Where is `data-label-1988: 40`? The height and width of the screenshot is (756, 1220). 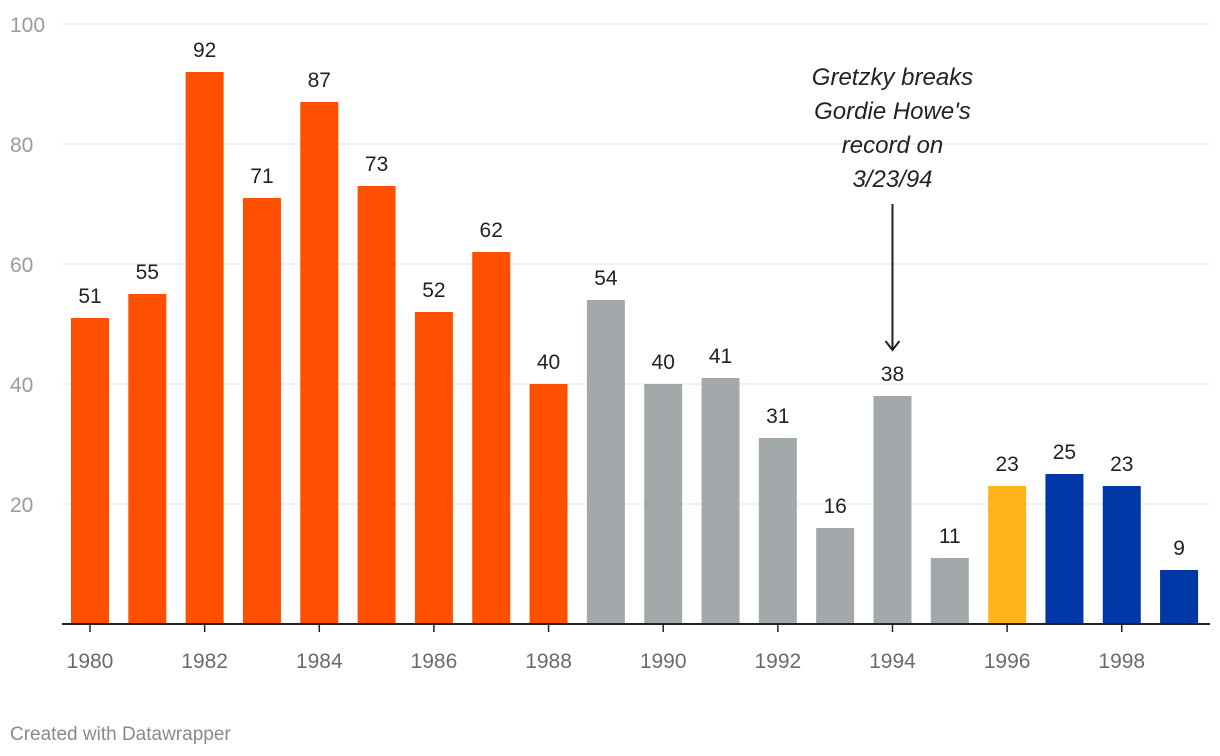 data-label-1988: 40 is located at coordinates (548, 362).